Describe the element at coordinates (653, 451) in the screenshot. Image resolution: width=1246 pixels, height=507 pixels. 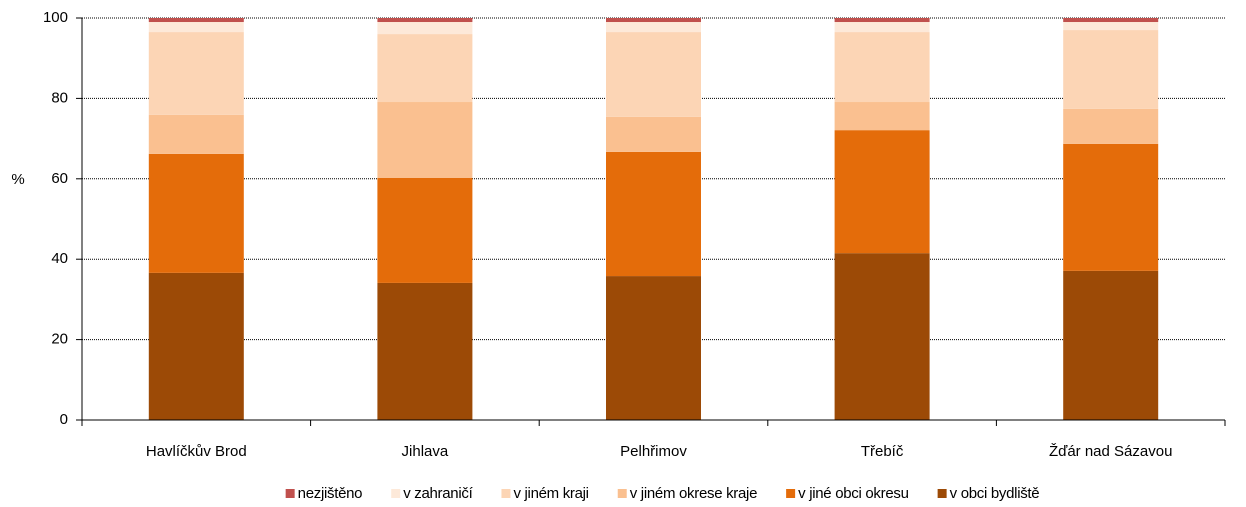
I see `x-tick-label: Pelhřimov` at that location.